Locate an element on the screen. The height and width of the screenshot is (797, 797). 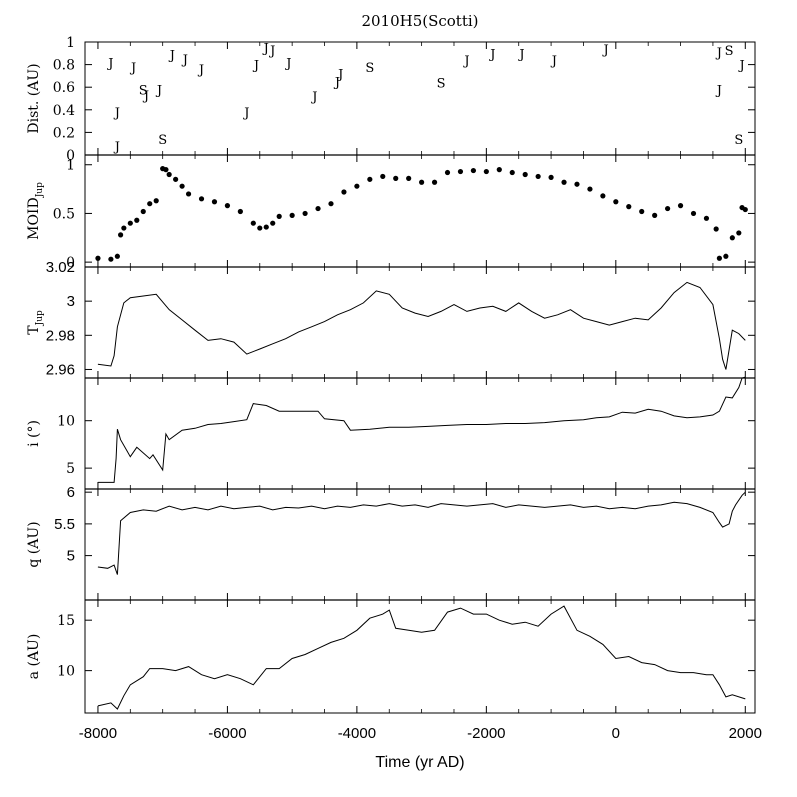
y-axis-label: a (AU) is located at coordinates (34, 657).